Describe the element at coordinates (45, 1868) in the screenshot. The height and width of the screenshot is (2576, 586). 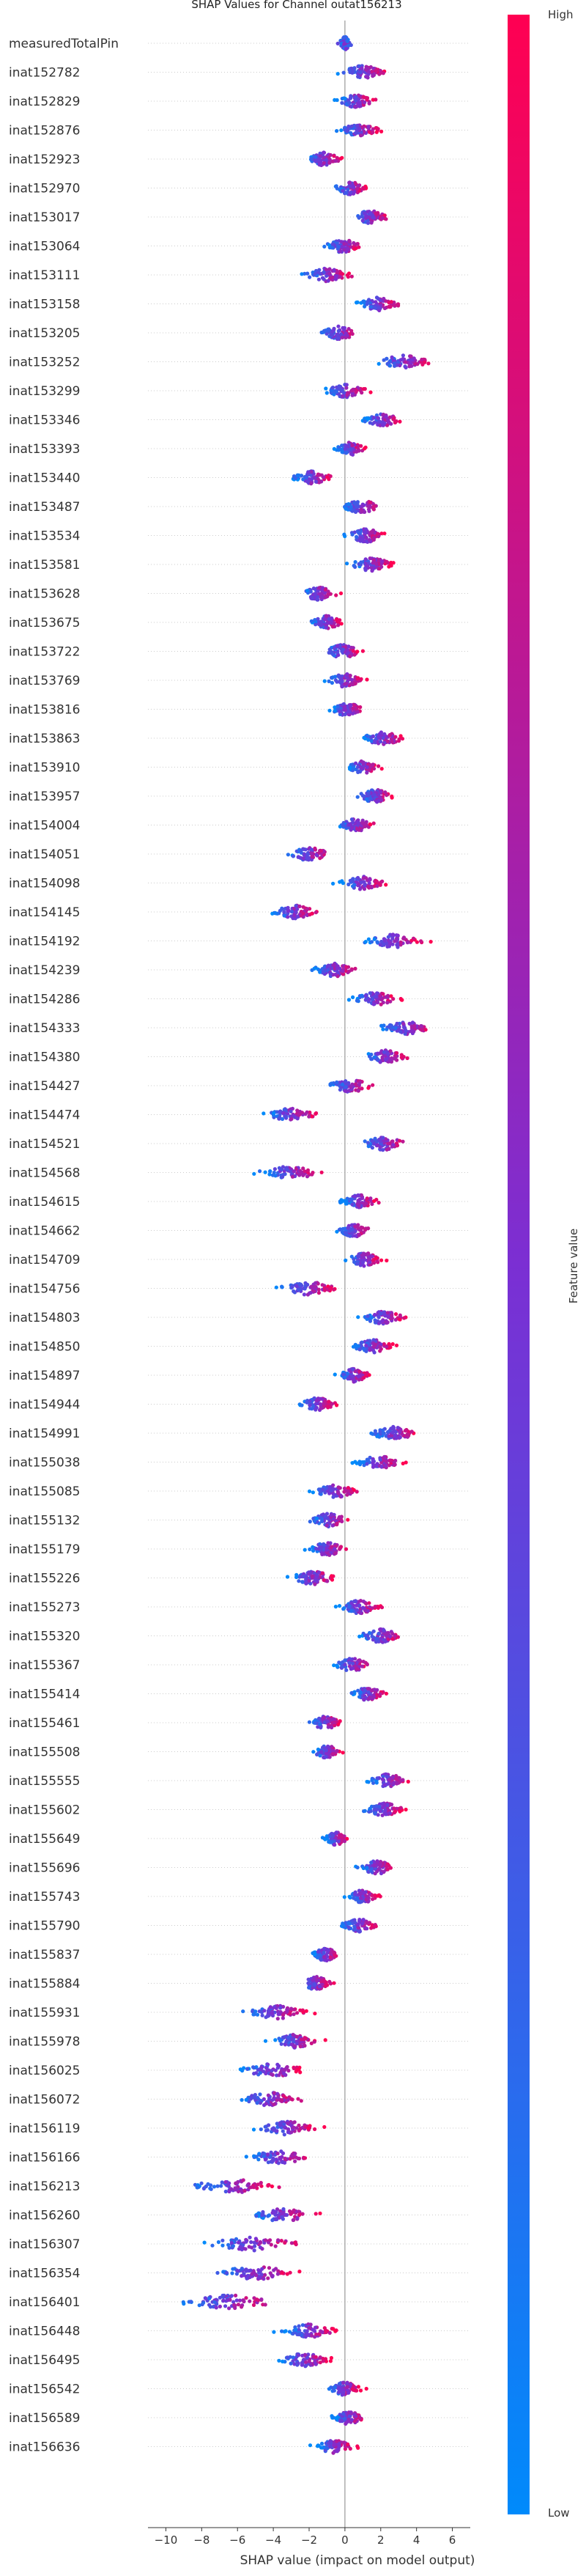
I see `feature-label: inat155696` at that location.